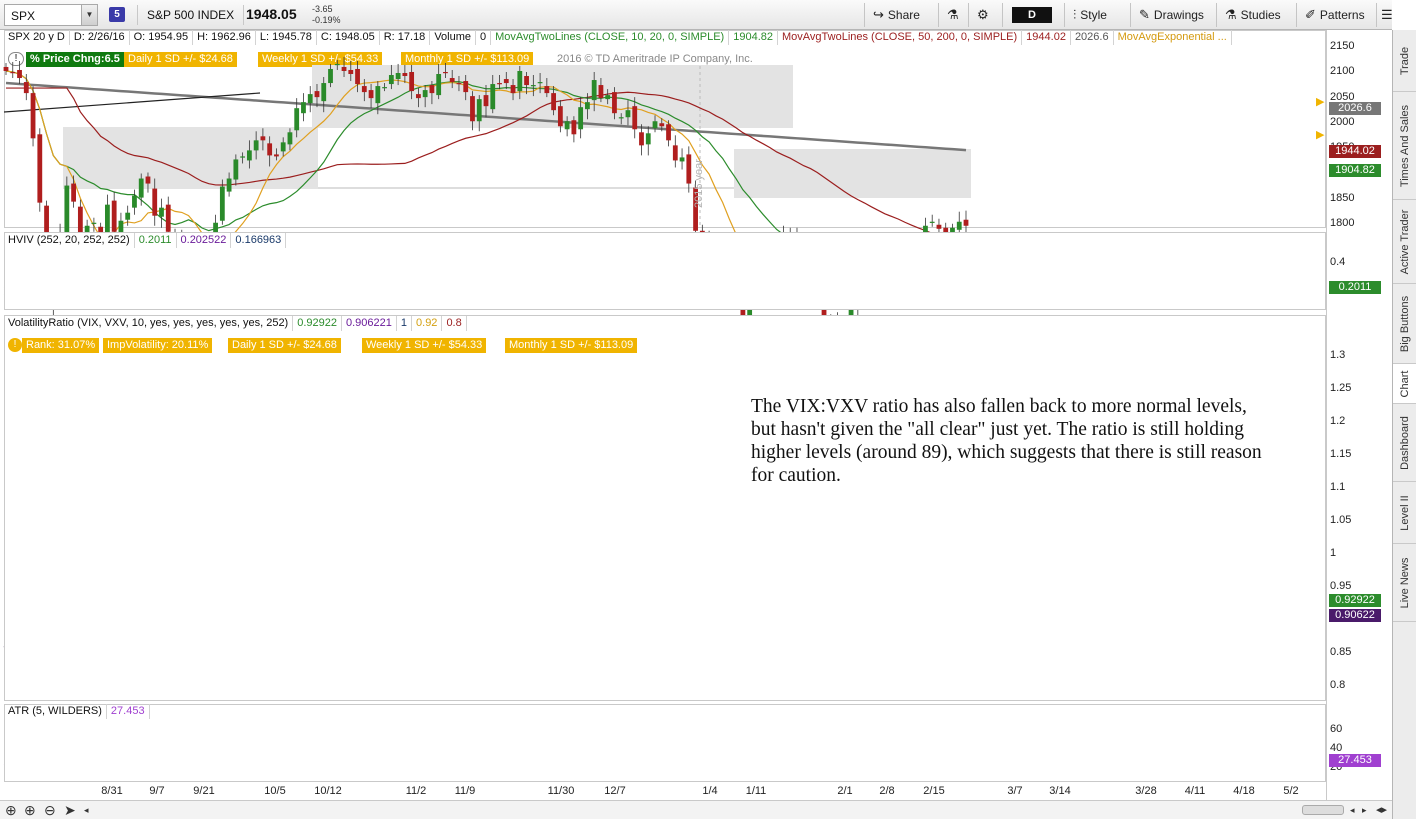 This screenshot has width=1416, height=819. Describe the element at coordinates (1341, 454) in the screenshot. I see `ratio-tick: 1.15` at that location.